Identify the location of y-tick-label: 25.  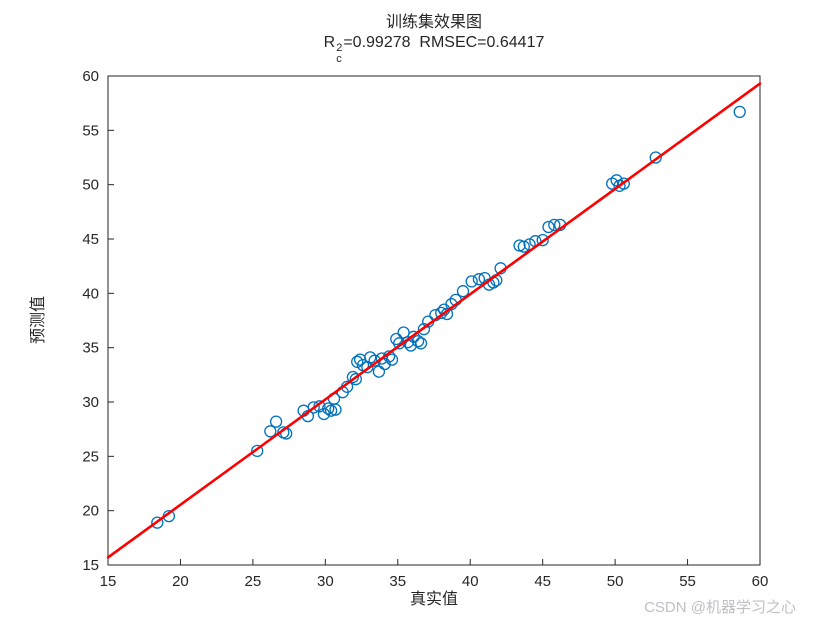
(90, 456).